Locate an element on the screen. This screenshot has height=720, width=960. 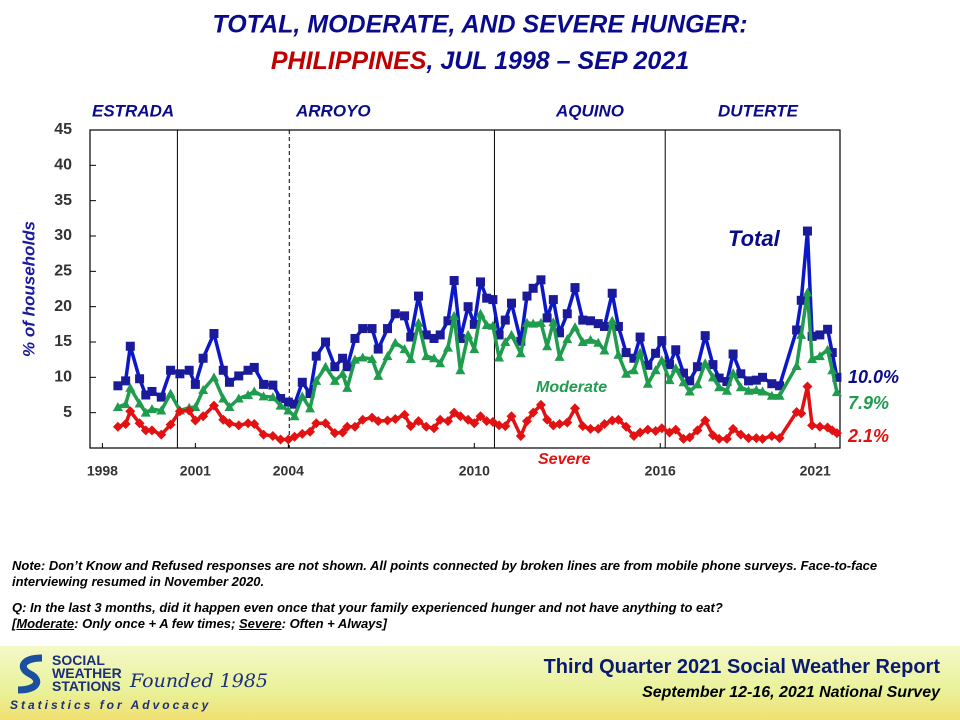
chart-title: TOTAL, MODERATE, AND SEVERE HUNGER: is located at coordinates (479, 25).